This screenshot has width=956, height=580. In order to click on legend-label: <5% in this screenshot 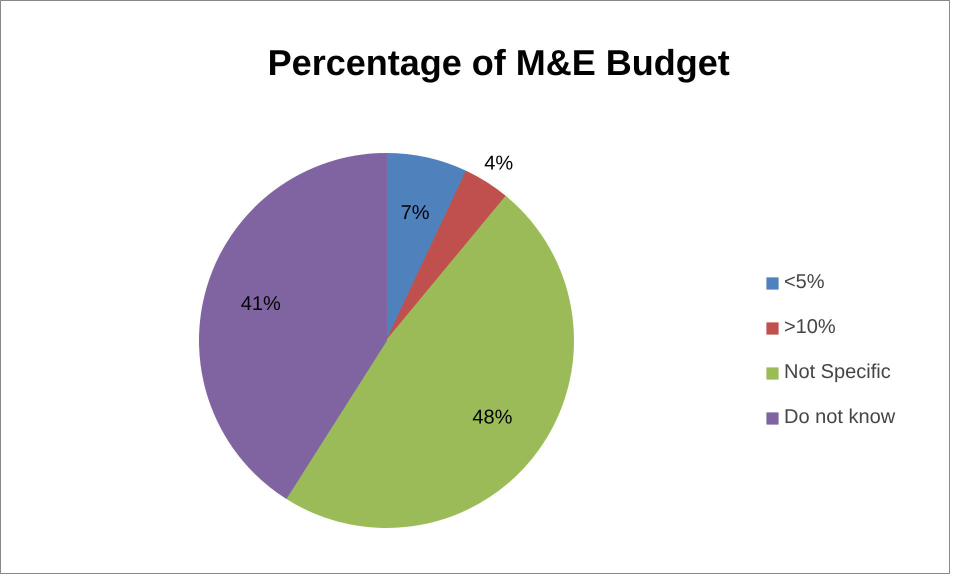, I will do `click(804, 282)`.